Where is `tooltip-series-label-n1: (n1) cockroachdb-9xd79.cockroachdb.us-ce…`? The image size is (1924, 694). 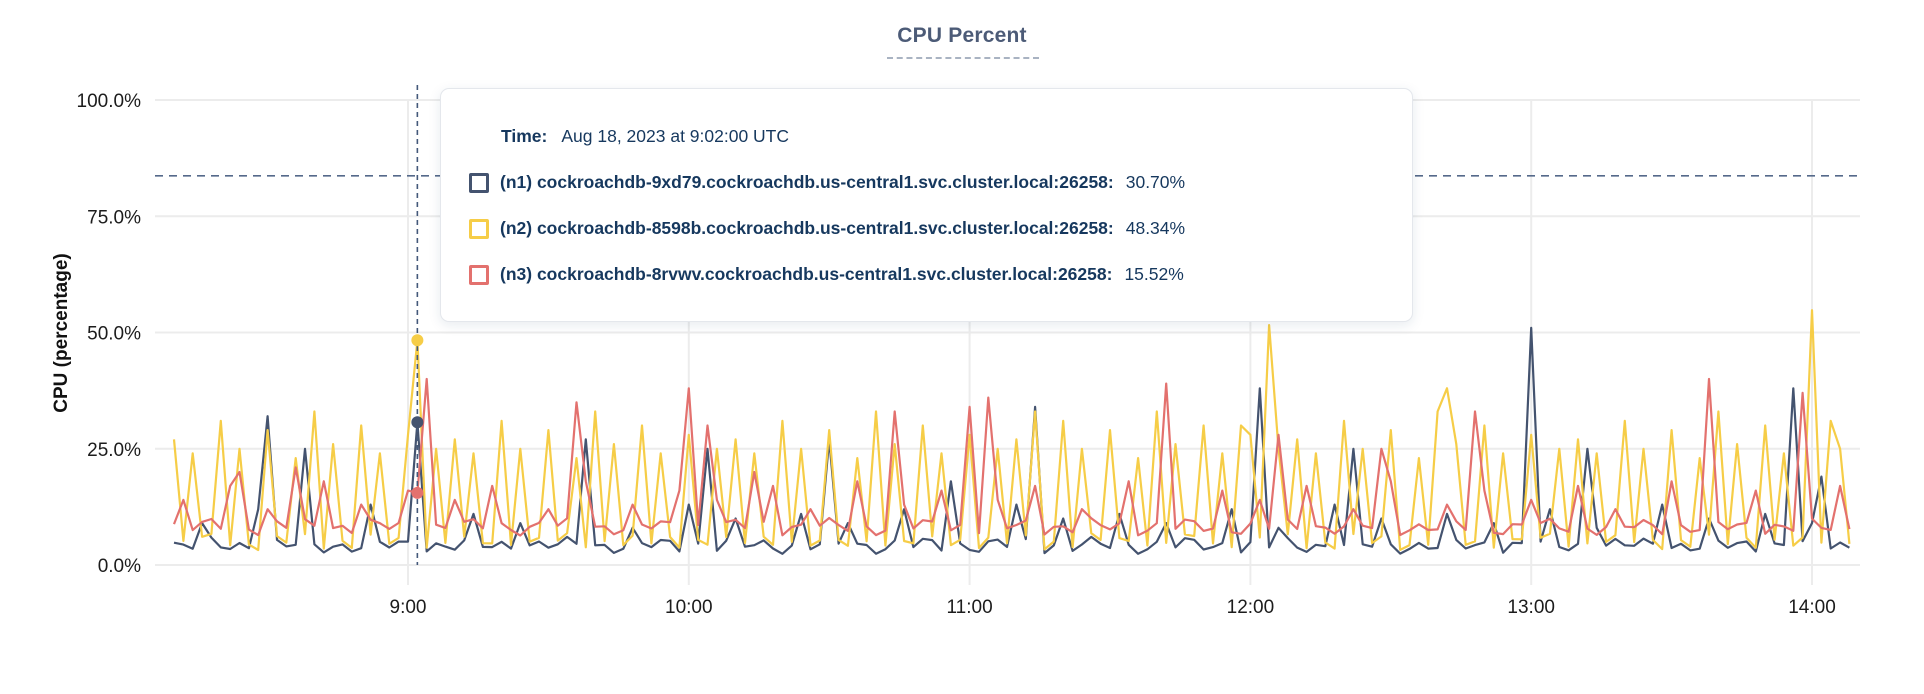 tooltip-series-label-n1: (n1) cockroachdb-9xd79.cockroachdb.us-ce… is located at coordinates (807, 182).